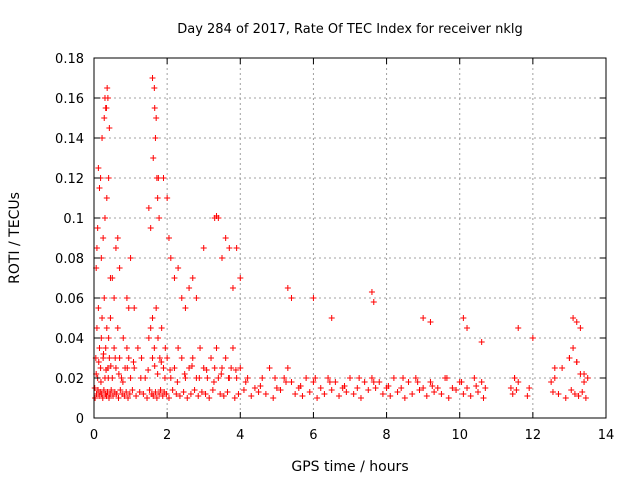  What do you see at coordinates (69, 139) in the screenshot?
I see `y-tick-label: 0.14` at bounding box center [69, 139].